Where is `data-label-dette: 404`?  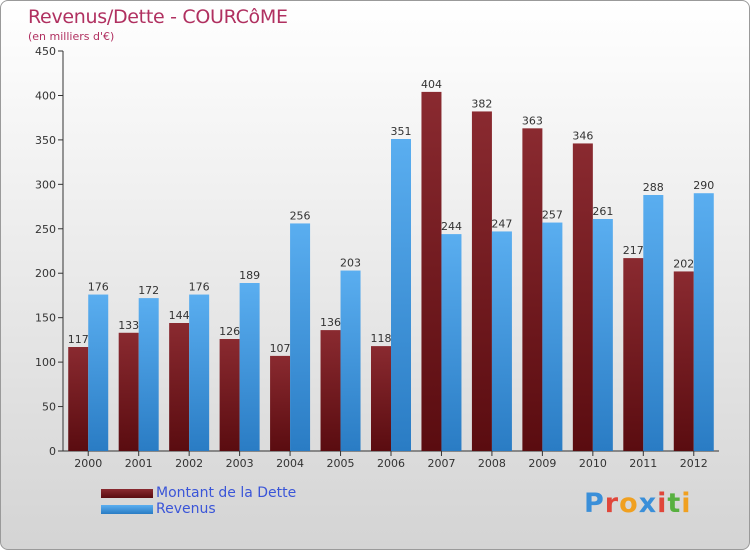 data-label-dette: 404 is located at coordinates (431, 84).